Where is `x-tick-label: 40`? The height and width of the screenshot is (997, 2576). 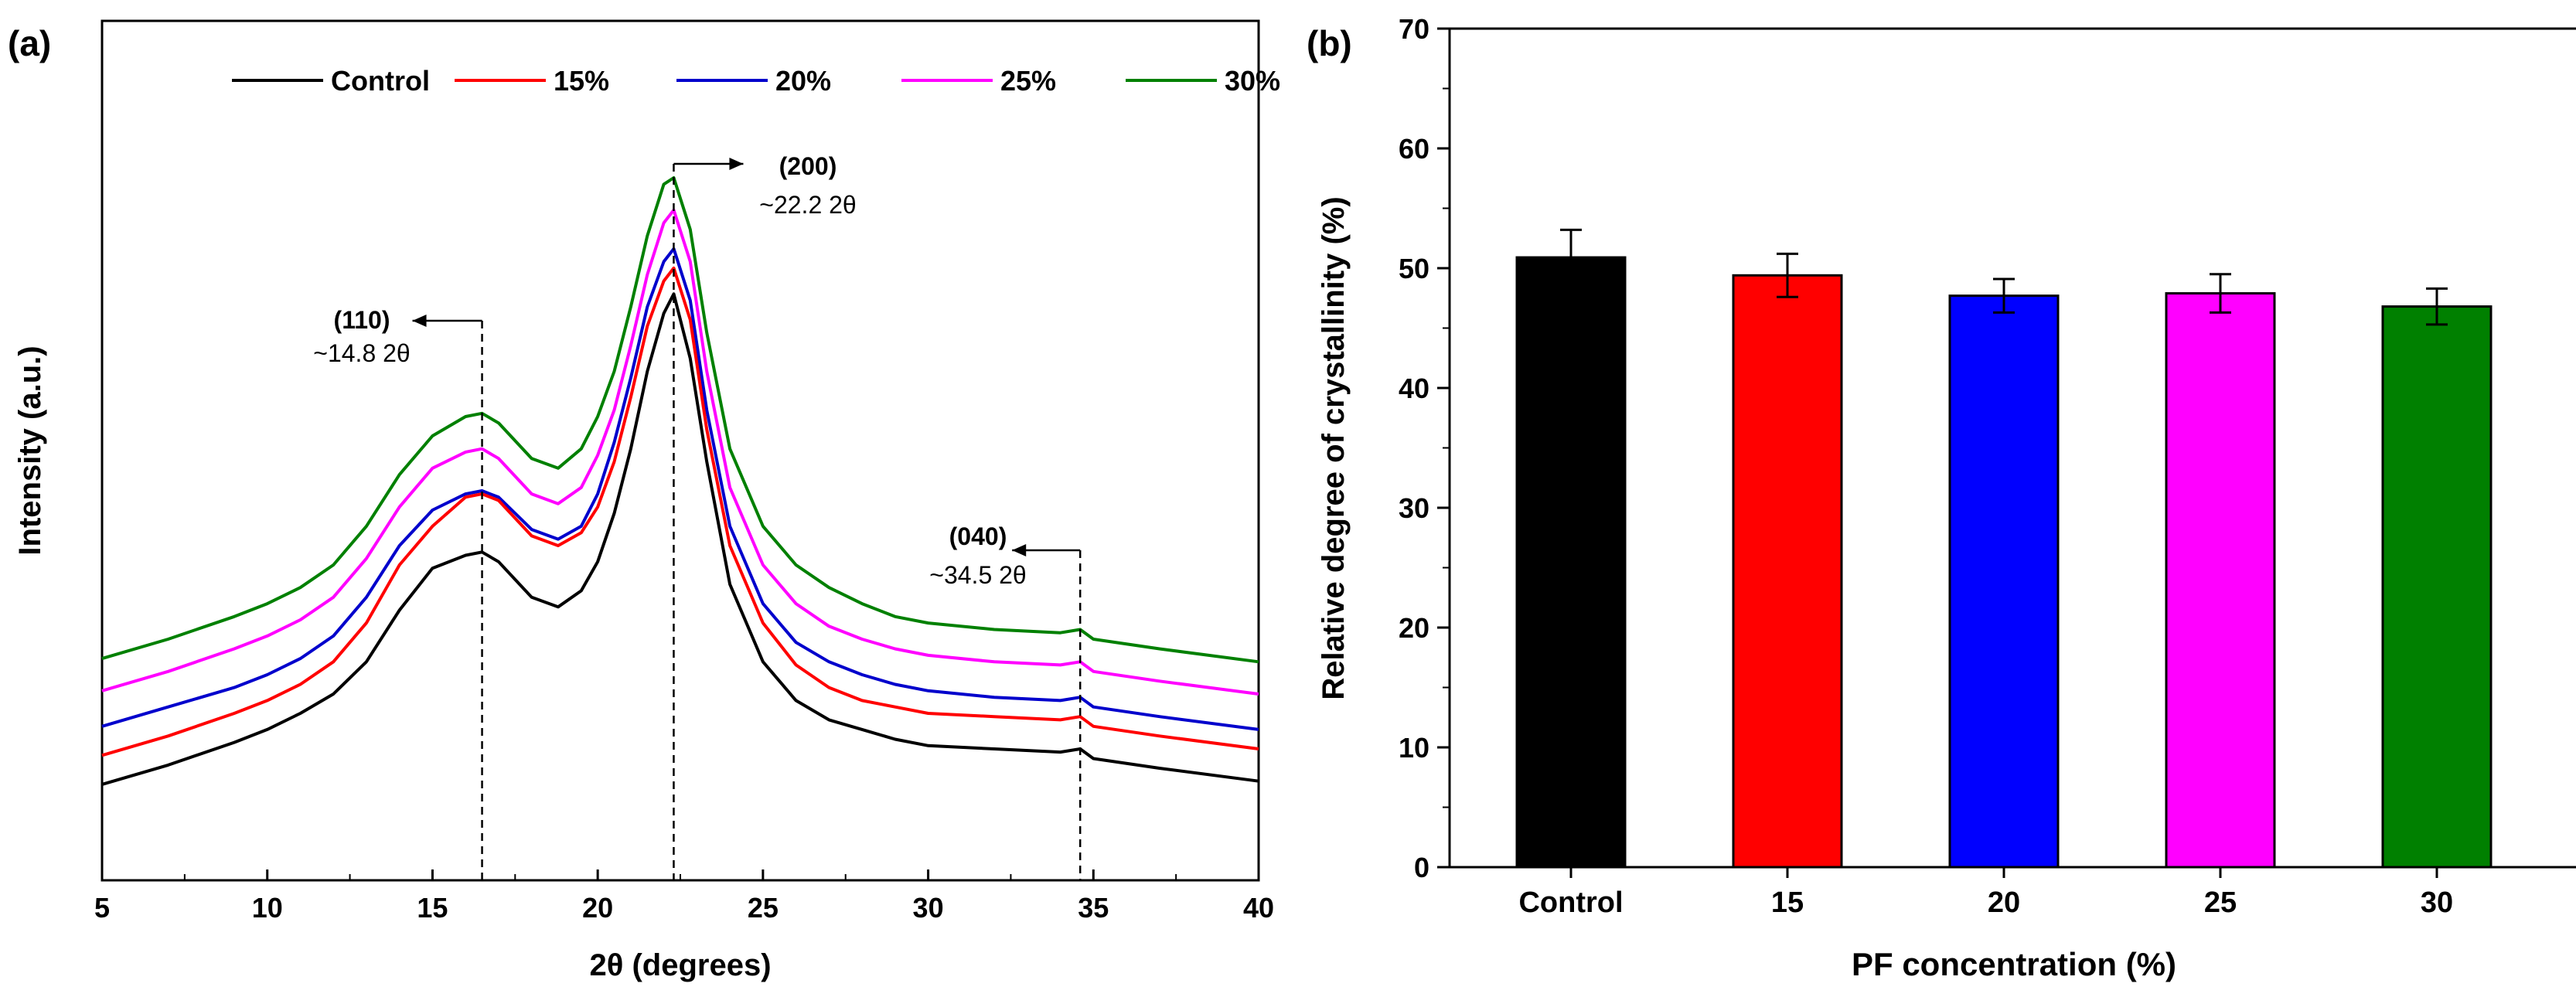 x-tick-label: 40 is located at coordinates (1258, 908).